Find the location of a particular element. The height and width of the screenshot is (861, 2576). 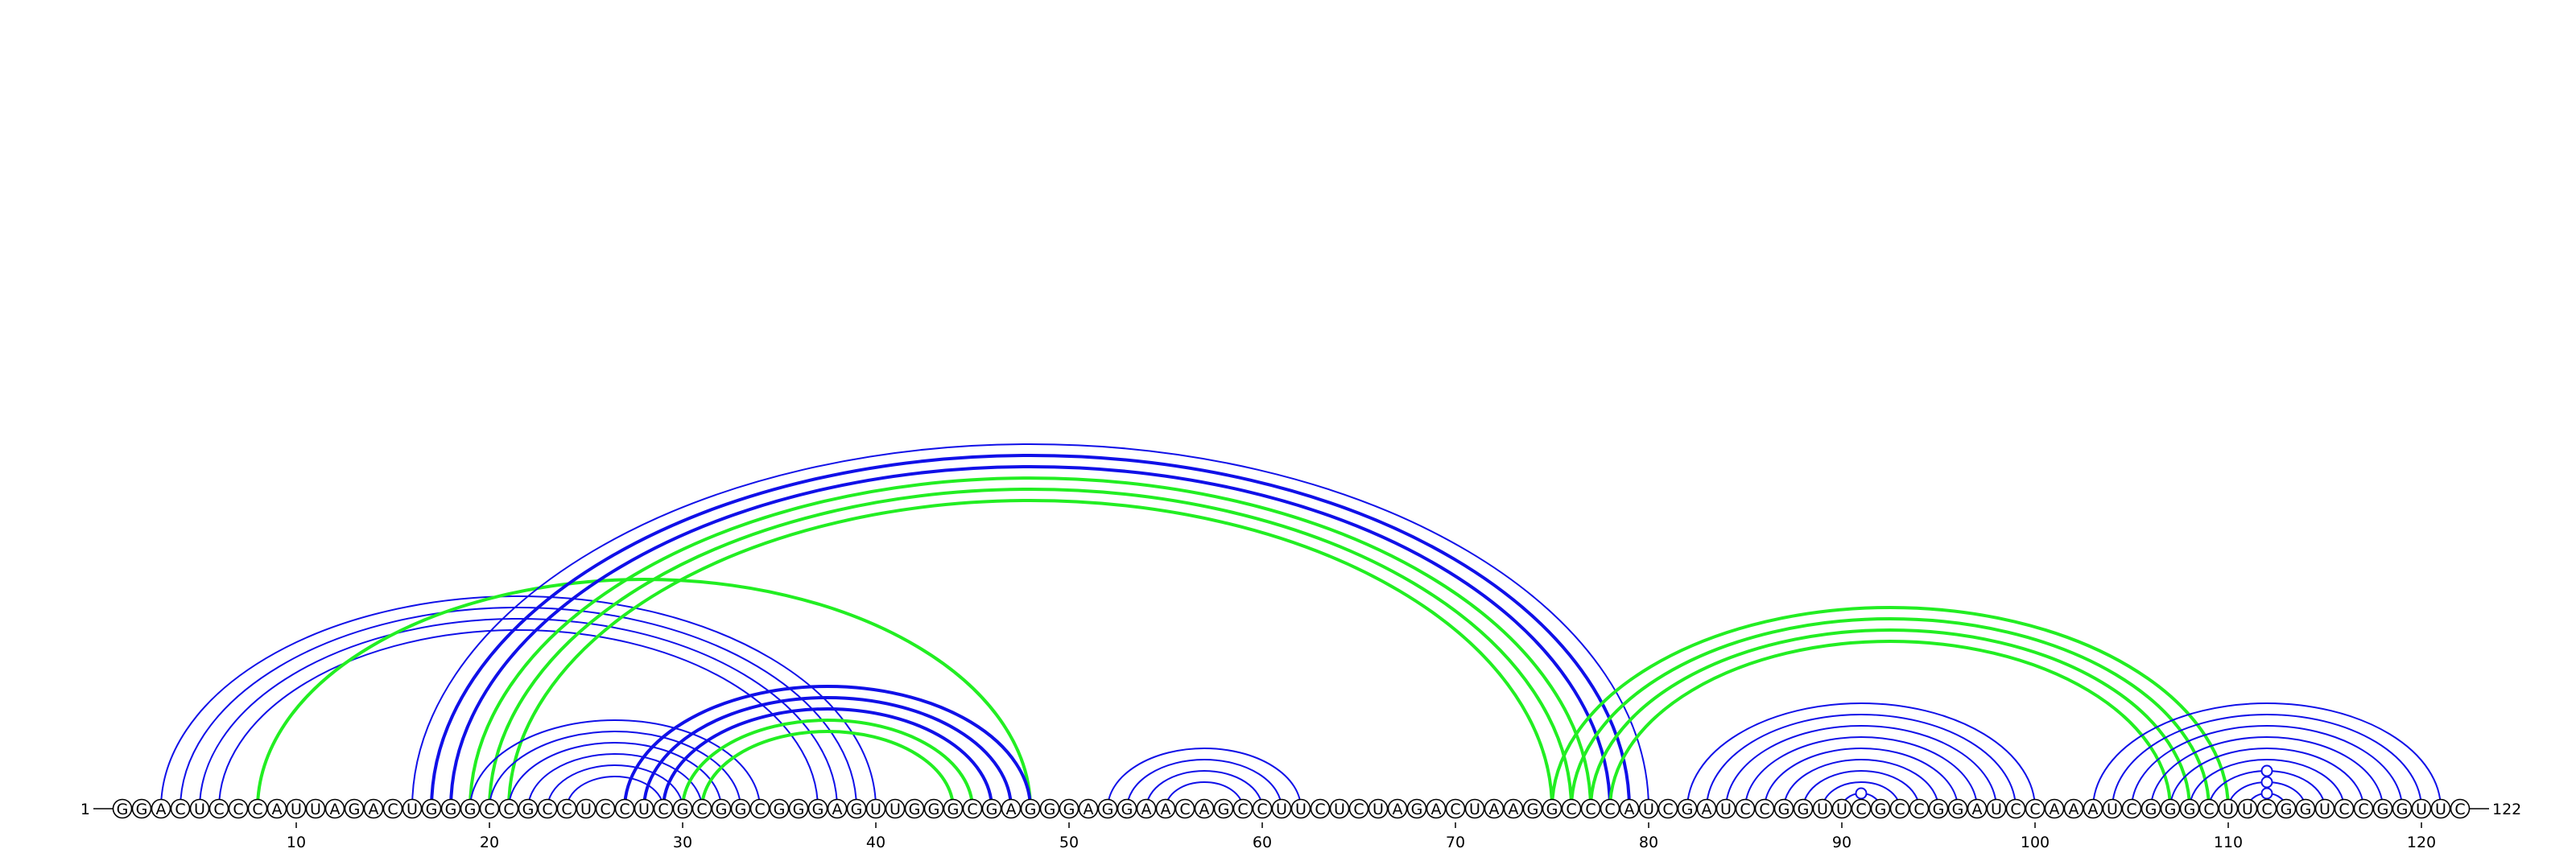

nucleotide-letter-16: U is located at coordinates (412, 809).